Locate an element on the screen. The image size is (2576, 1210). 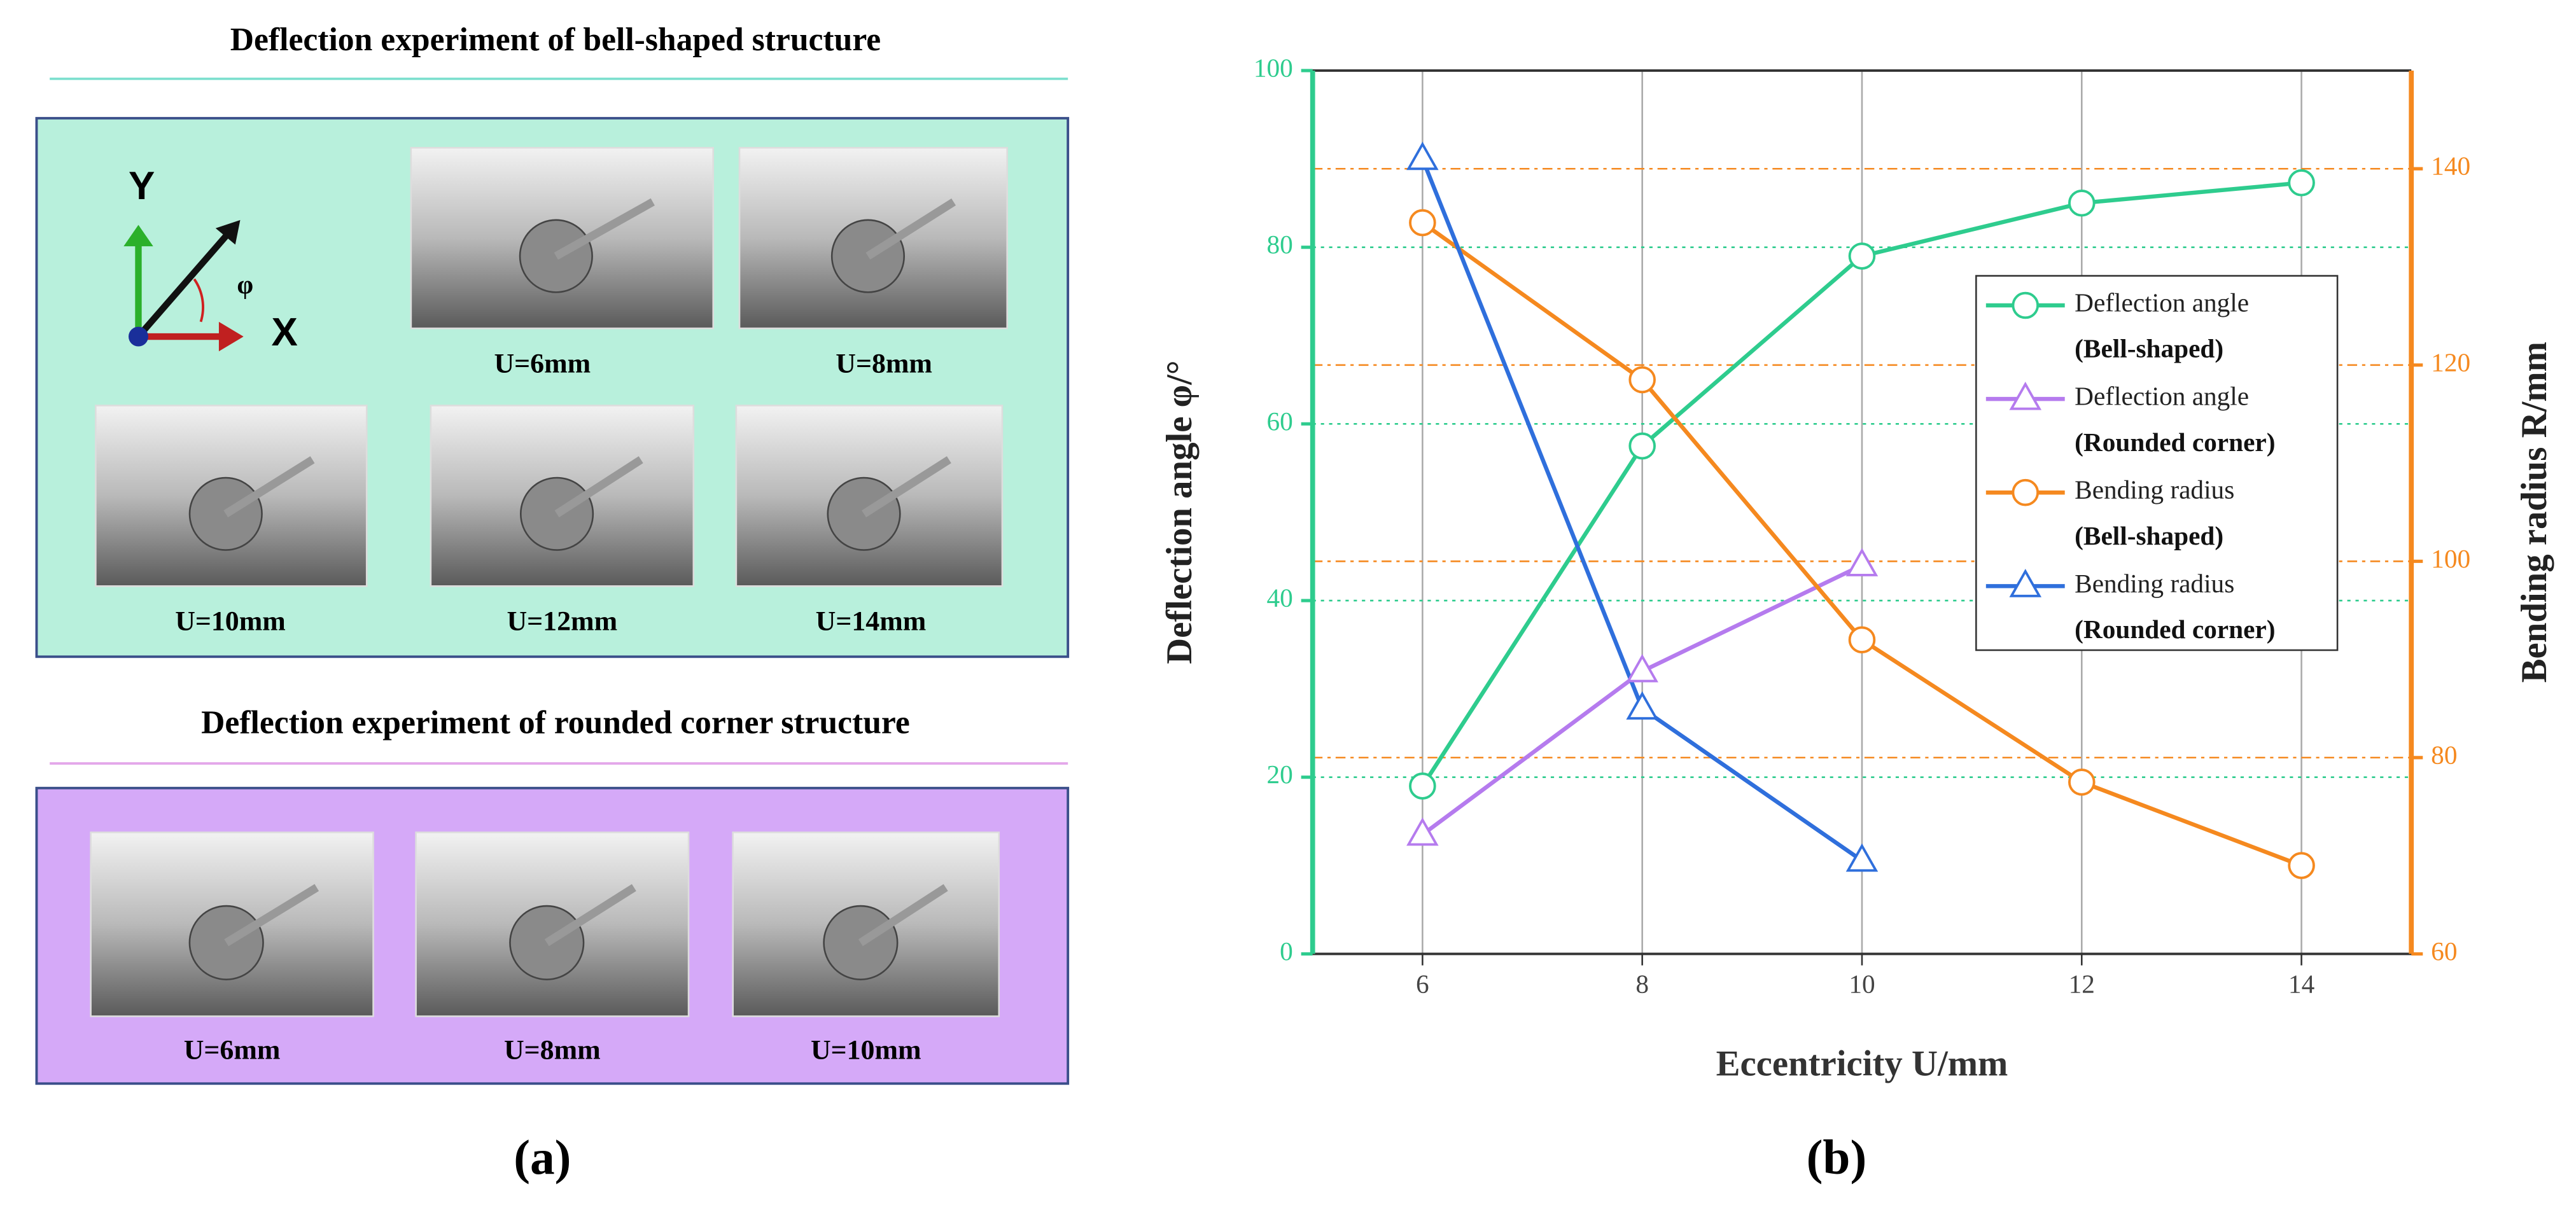
photo-label: U=14mm is located at coordinates (871, 622).